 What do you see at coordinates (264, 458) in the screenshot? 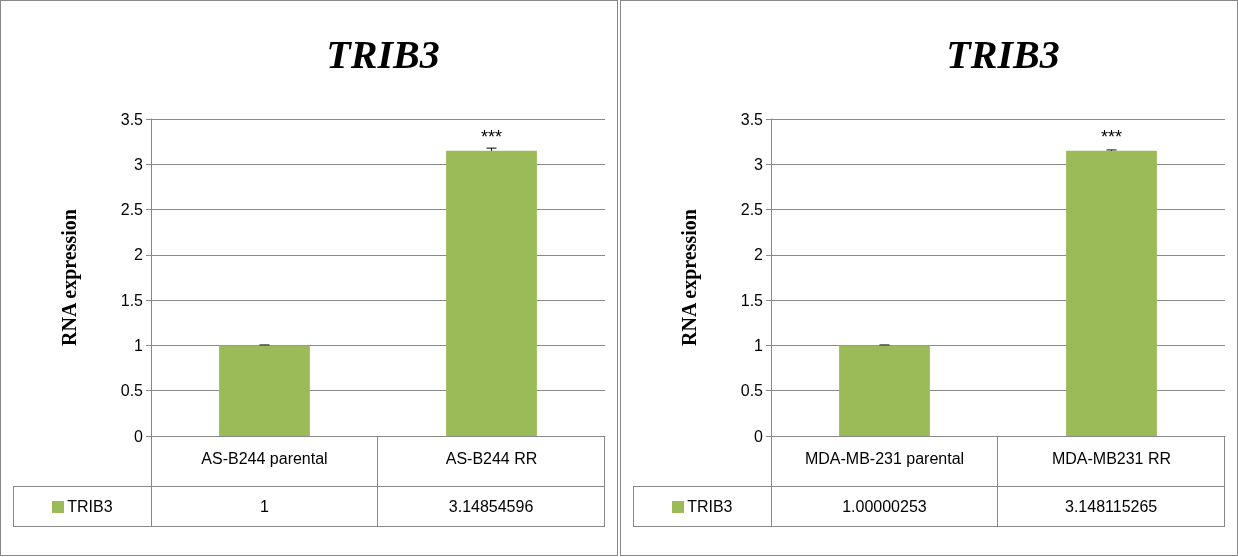
I see `x-tick-label: AS-B244 parental` at bounding box center [264, 458].